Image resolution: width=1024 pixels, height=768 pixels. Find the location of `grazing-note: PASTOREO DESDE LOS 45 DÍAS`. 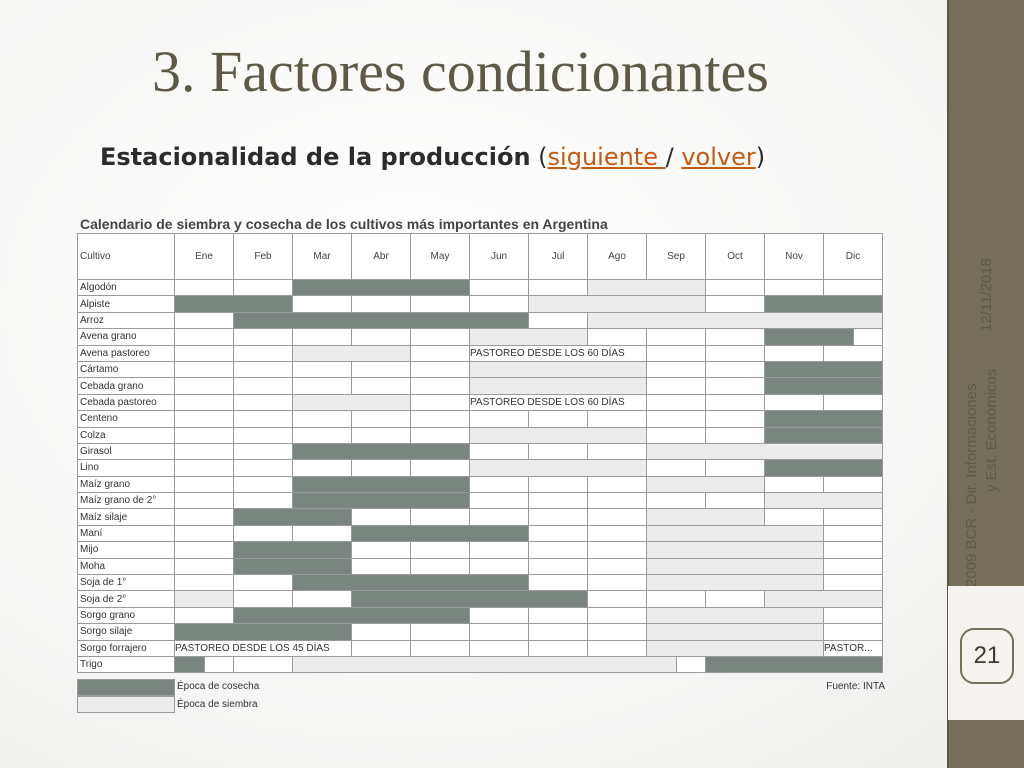

grazing-note: PASTOREO DESDE LOS 45 DÍAS is located at coordinates (263, 648).